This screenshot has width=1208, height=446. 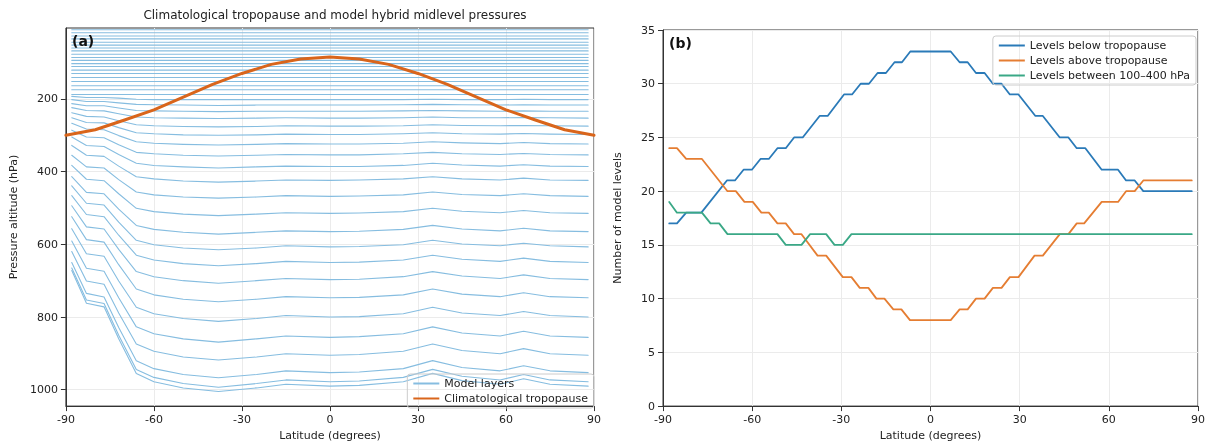 I want to click on y-tick-label: 5, so click(x=651, y=352).